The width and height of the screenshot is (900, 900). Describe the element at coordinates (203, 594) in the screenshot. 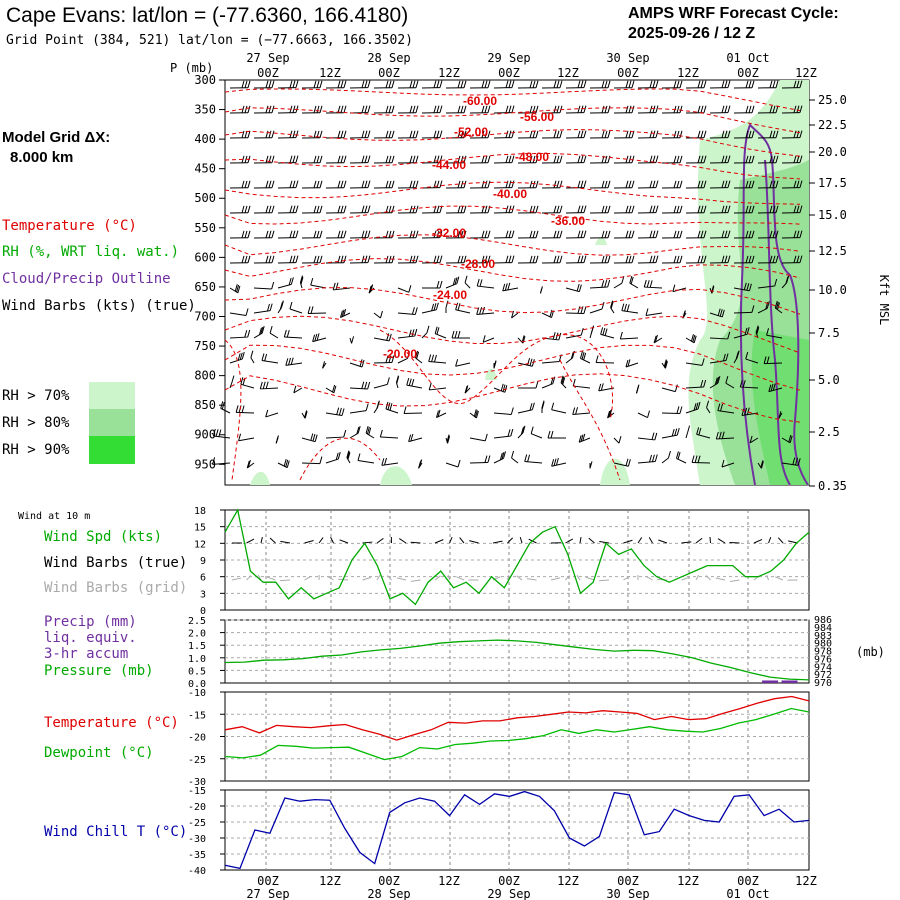

I see `y-tick-label: 3` at that location.